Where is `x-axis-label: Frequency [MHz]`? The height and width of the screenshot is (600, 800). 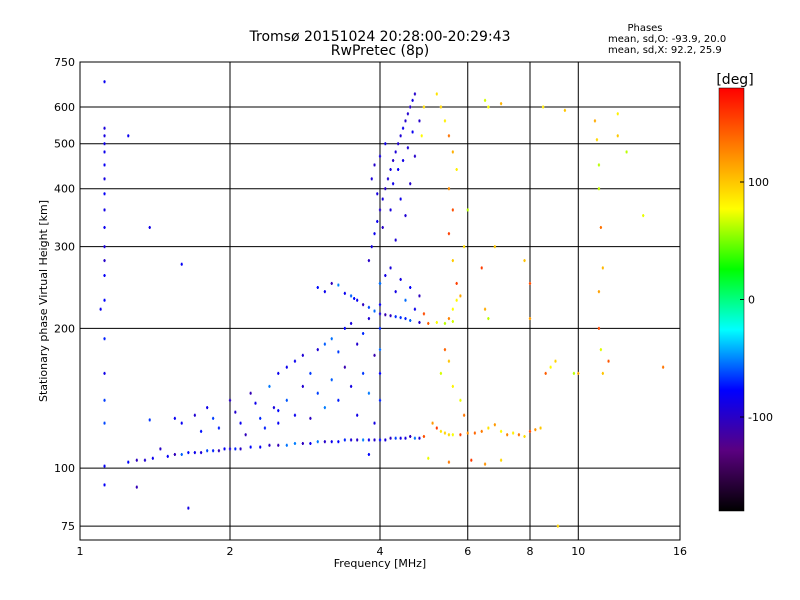 x-axis-label: Frequency [MHz] is located at coordinates (380, 563).